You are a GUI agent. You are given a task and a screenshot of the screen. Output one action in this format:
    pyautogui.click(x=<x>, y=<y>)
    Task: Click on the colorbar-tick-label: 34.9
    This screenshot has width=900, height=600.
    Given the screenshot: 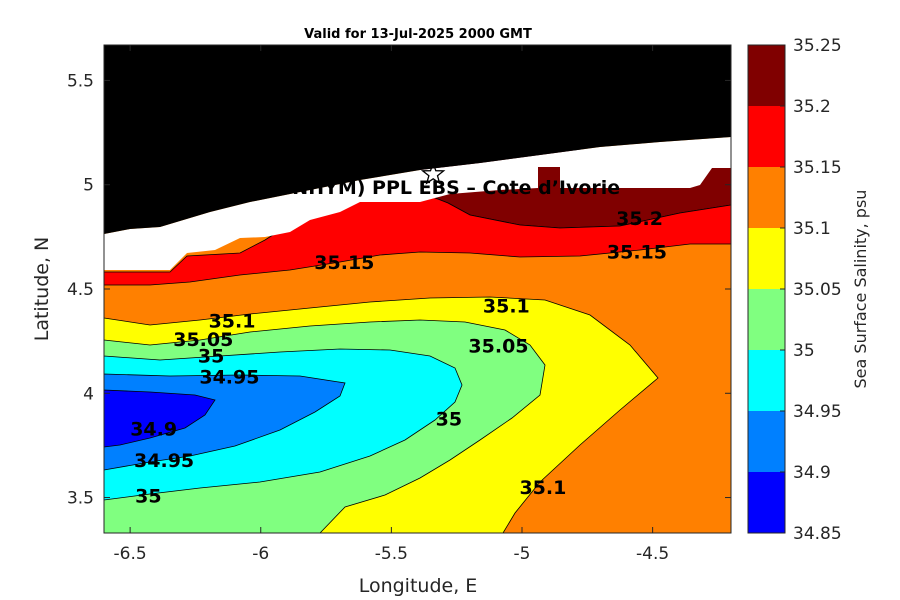 What is the action you would take?
    pyautogui.click(x=812, y=473)
    